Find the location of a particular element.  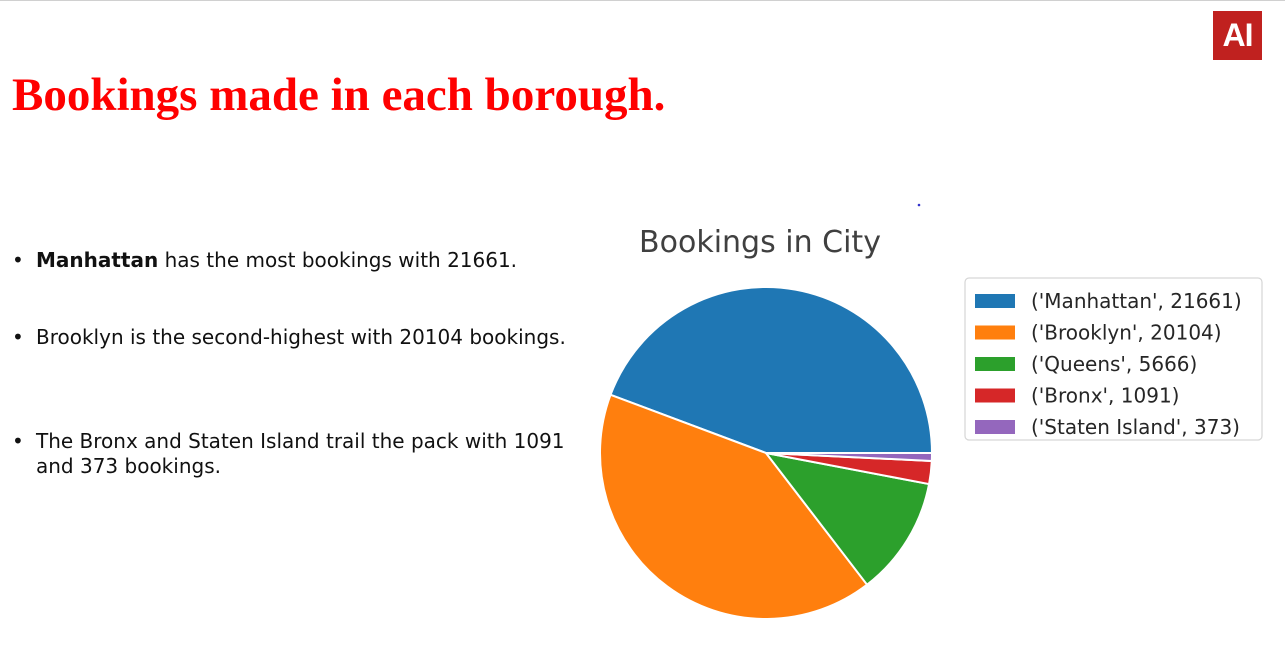

bullet-body: has the most bookings with 21661. is located at coordinates (338, 260).